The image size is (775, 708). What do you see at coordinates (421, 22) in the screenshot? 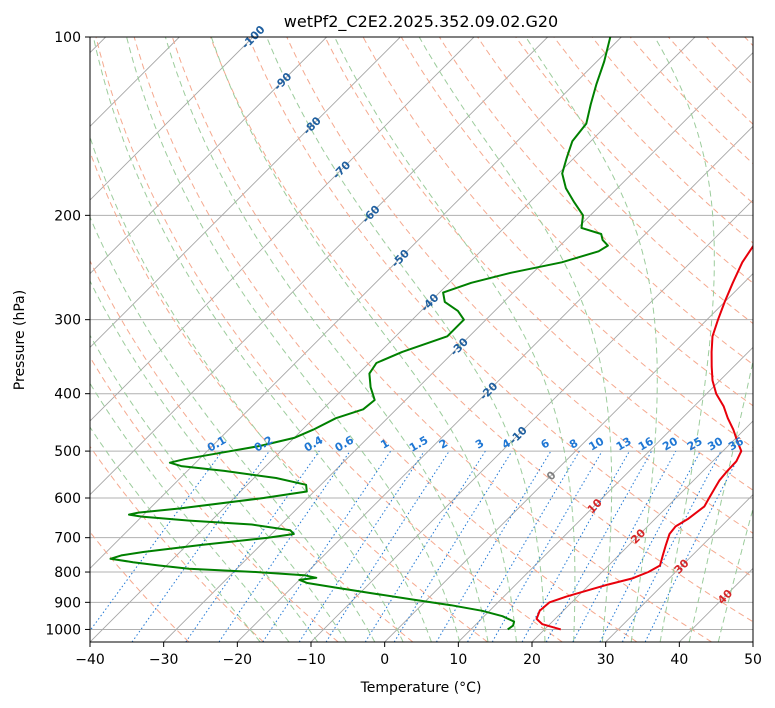
I see `chart-title: wetPf2_C2E2.2025.352.09.02.G20` at bounding box center [421, 22].